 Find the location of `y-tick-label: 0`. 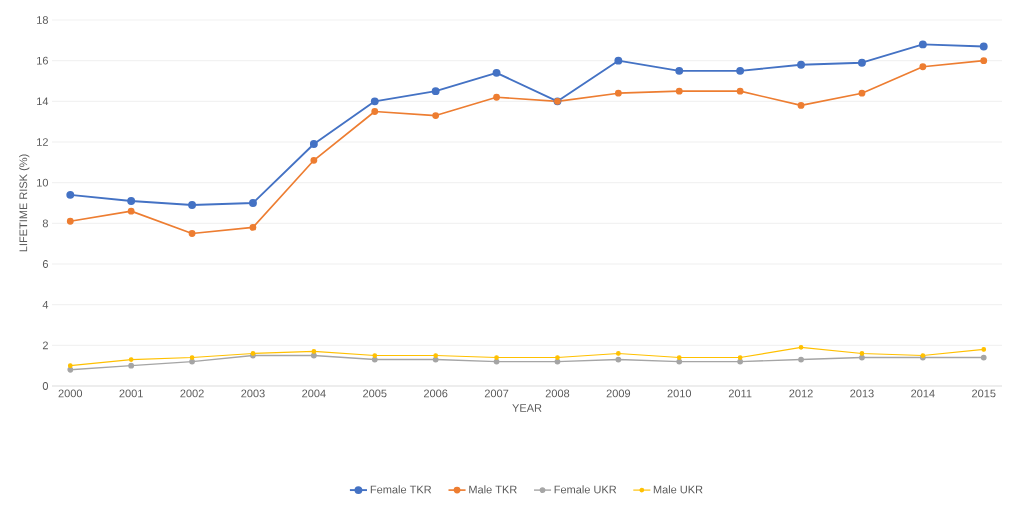

y-tick-label: 0 is located at coordinates (45, 386).